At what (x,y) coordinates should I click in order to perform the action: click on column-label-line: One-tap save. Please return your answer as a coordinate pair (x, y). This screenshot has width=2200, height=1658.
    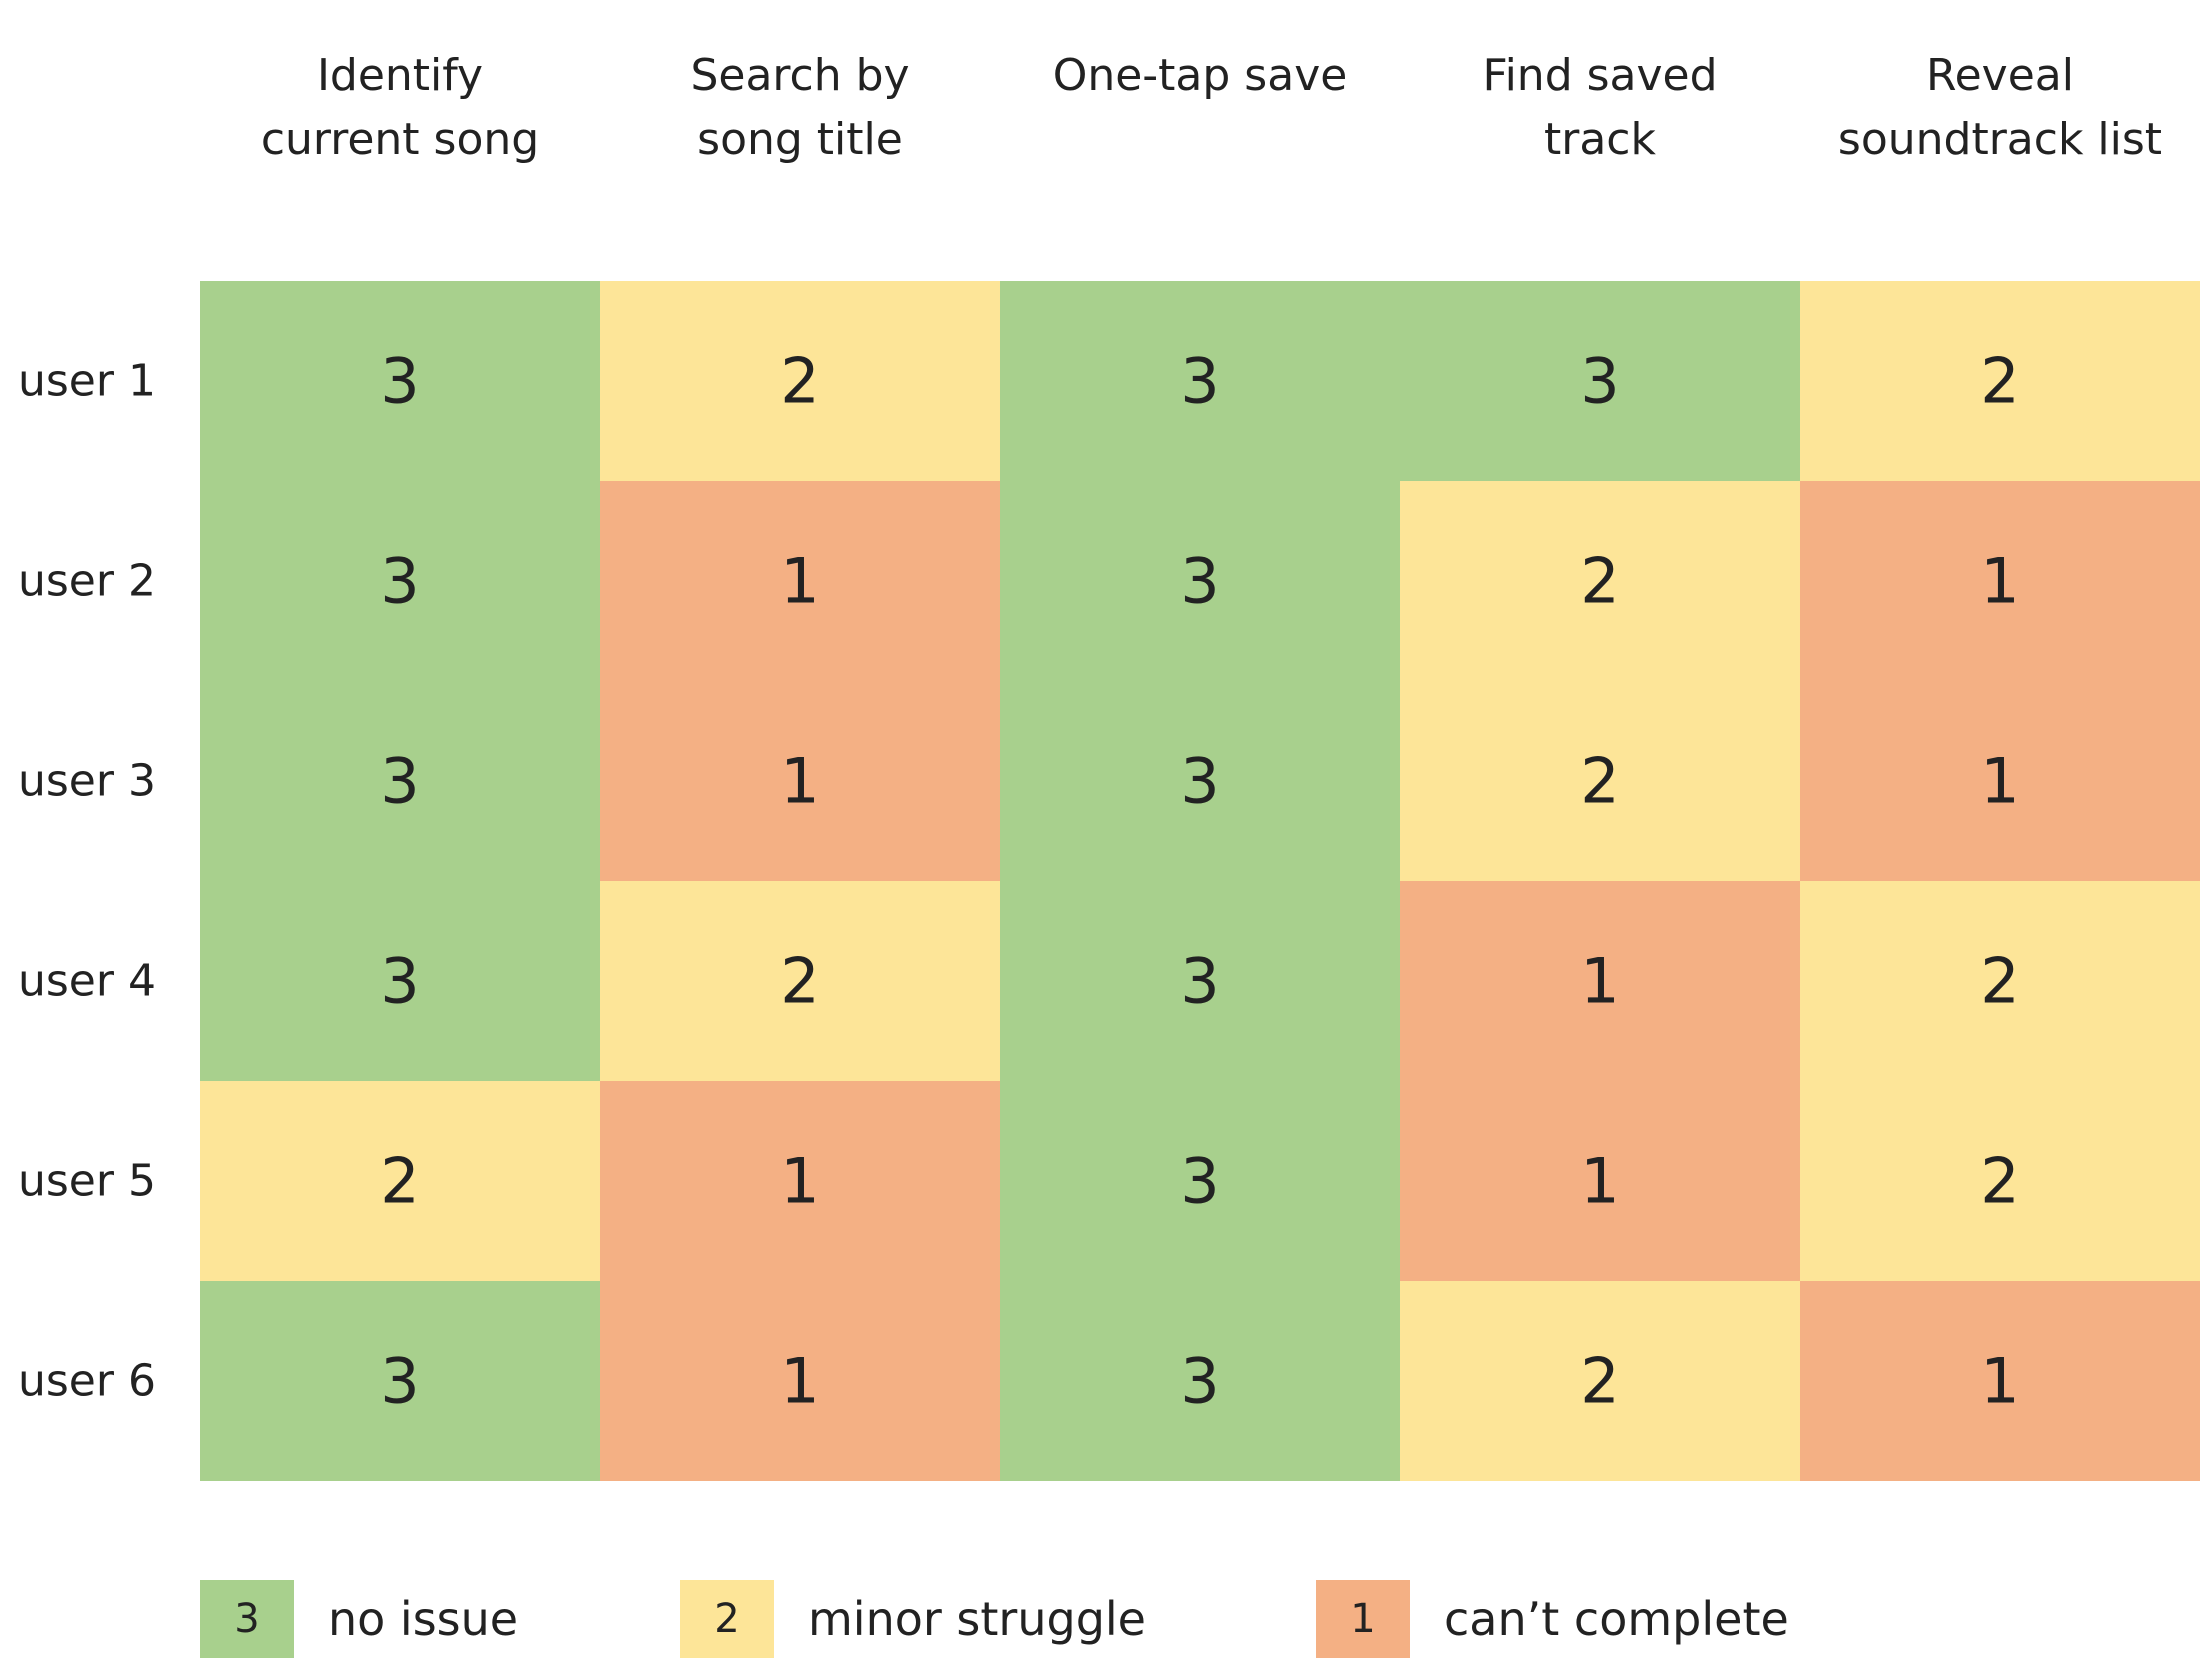
    Looking at the image, I should click on (1200, 75).